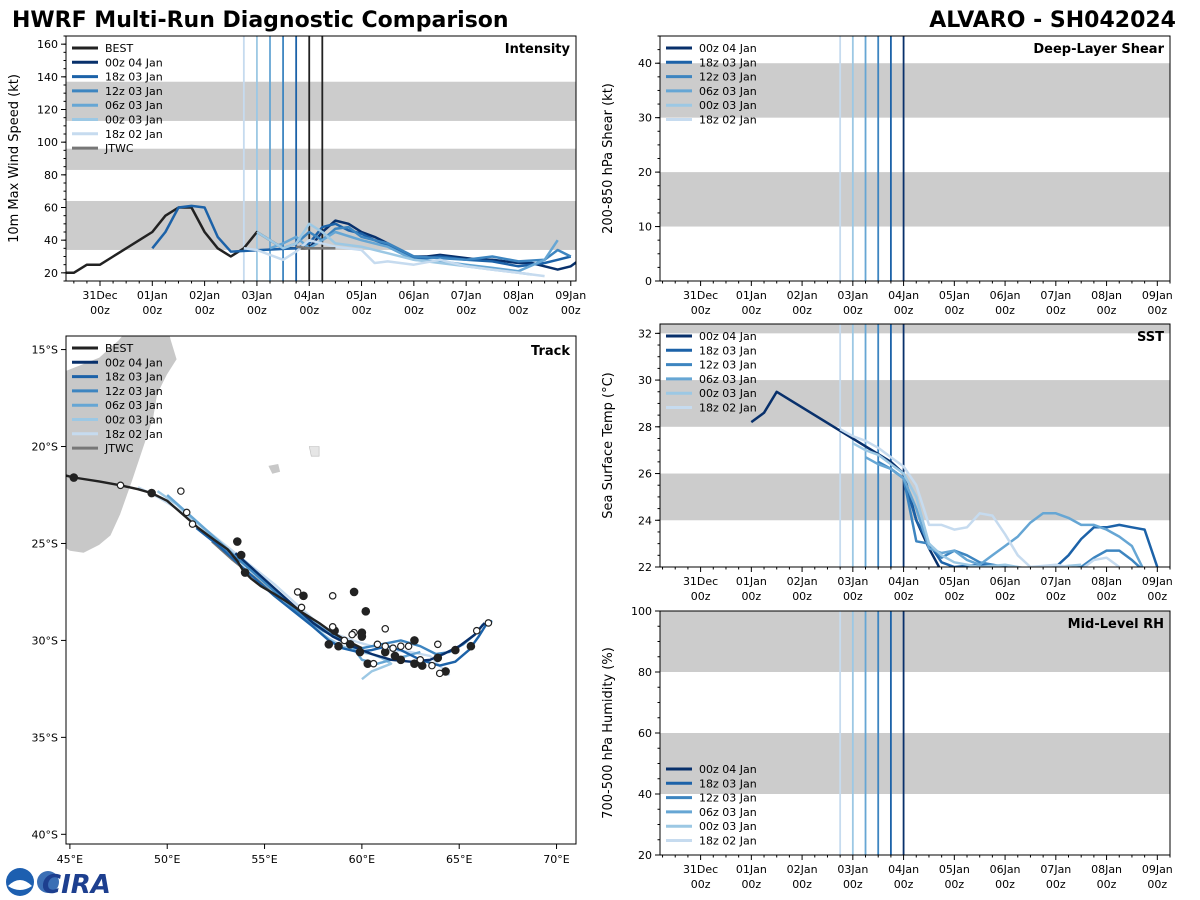  What do you see at coordinates (134, 62) in the screenshot?
I see `intensity-legend-label-1: 00z 04 Jan` at bounding box center [134, 62].